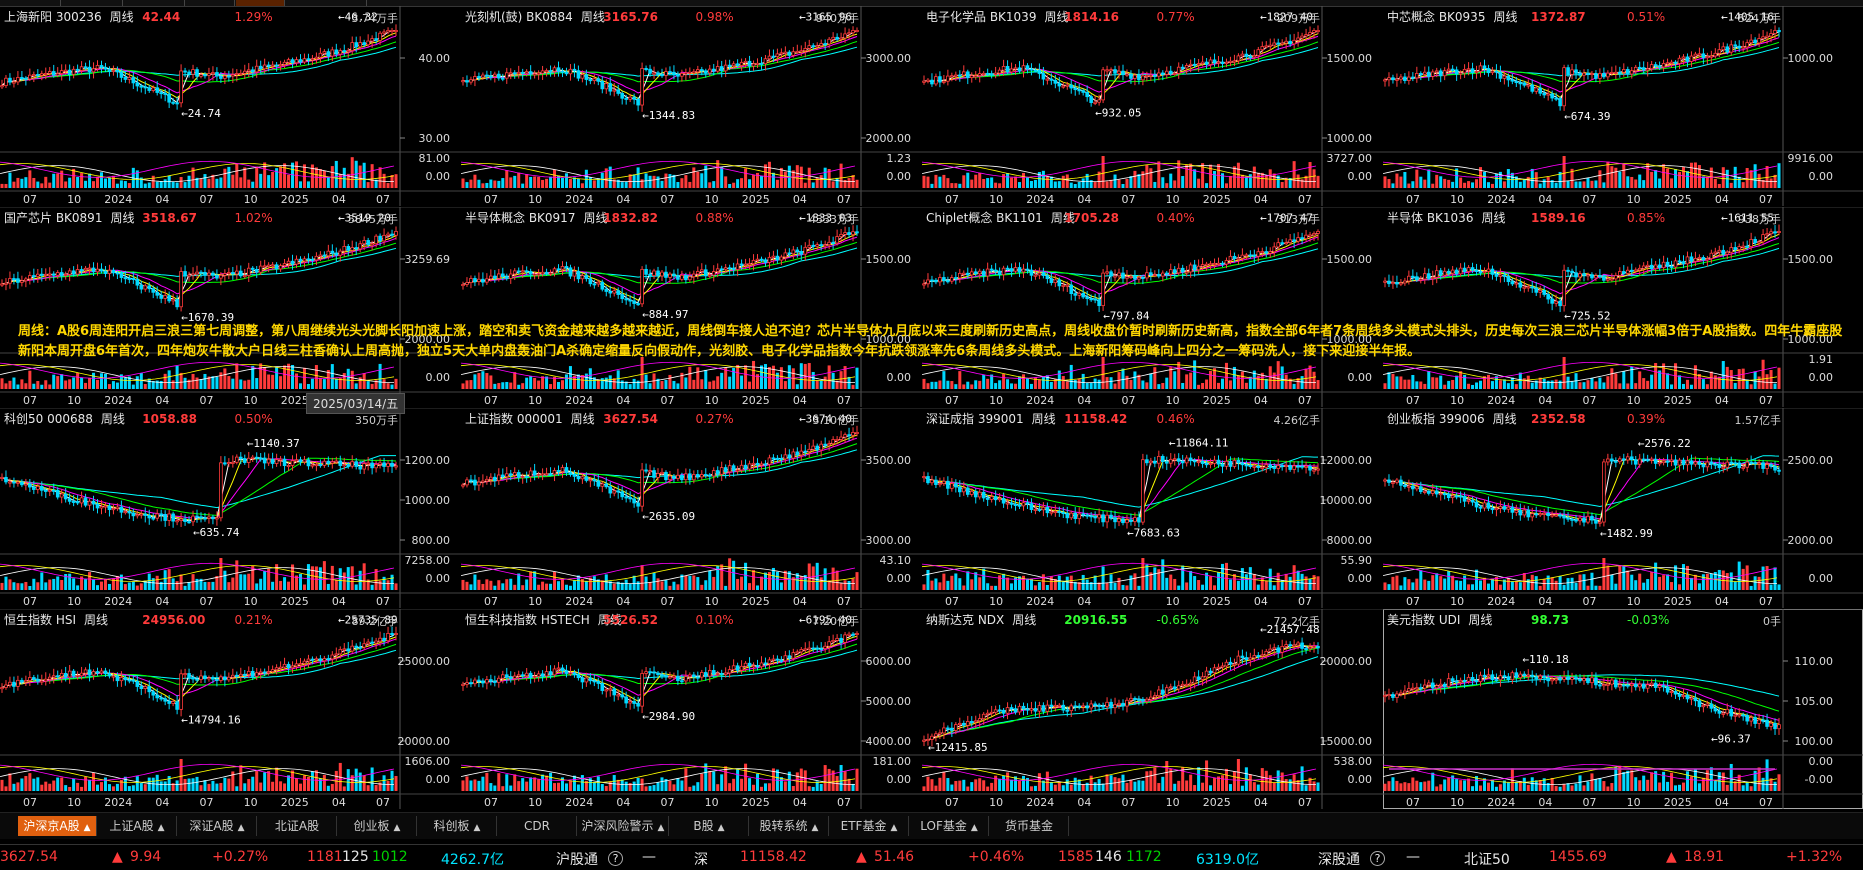 Image resolution: width=1863 pixels, height=870 pixels. I want to click on moving-average-line, so click(1121, 699).